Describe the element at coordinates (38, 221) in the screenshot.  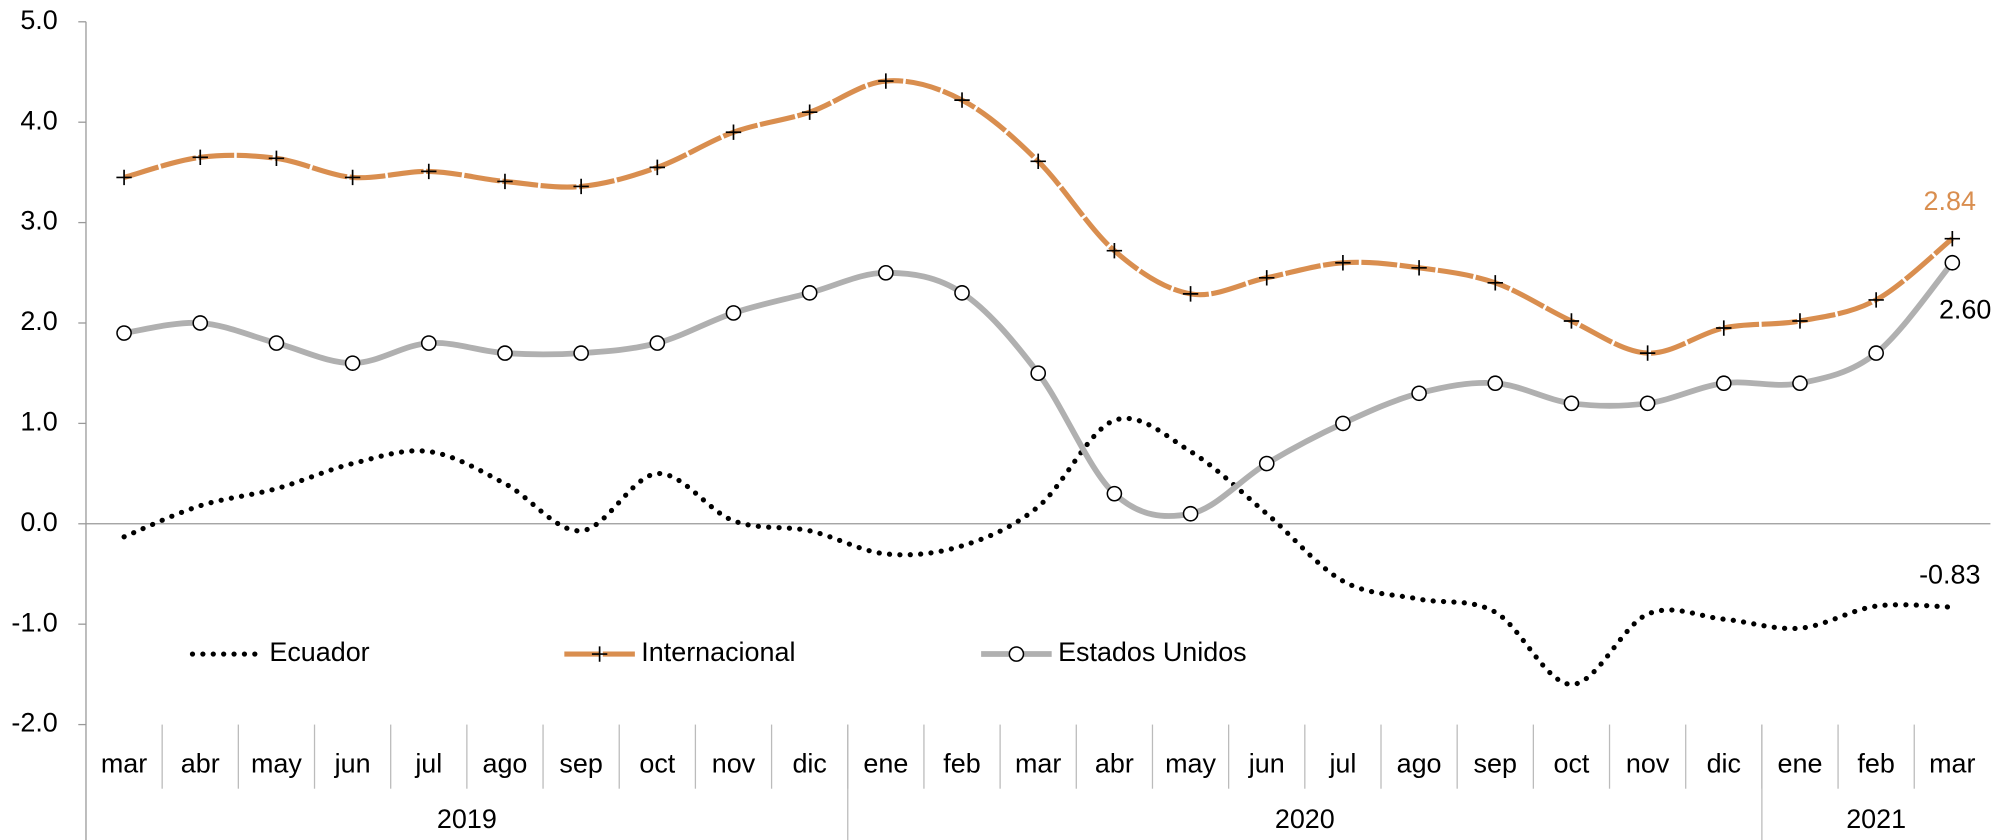
I see `y-tick-label: 3.0` at that location.